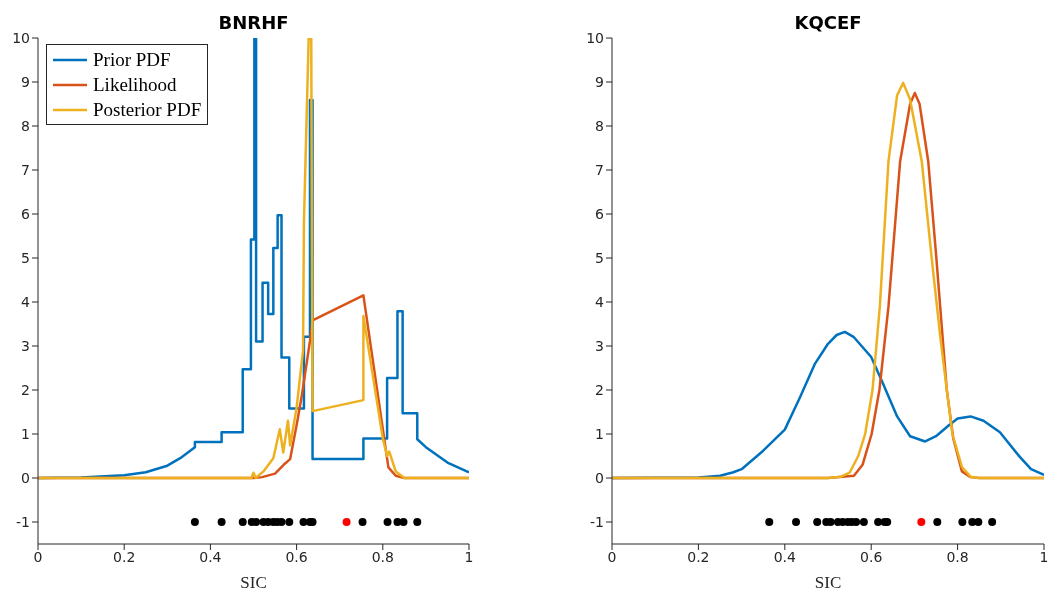 The image size is (1057, 592). I want to click on legend-label: Posterior PDF, so click(147, 110).